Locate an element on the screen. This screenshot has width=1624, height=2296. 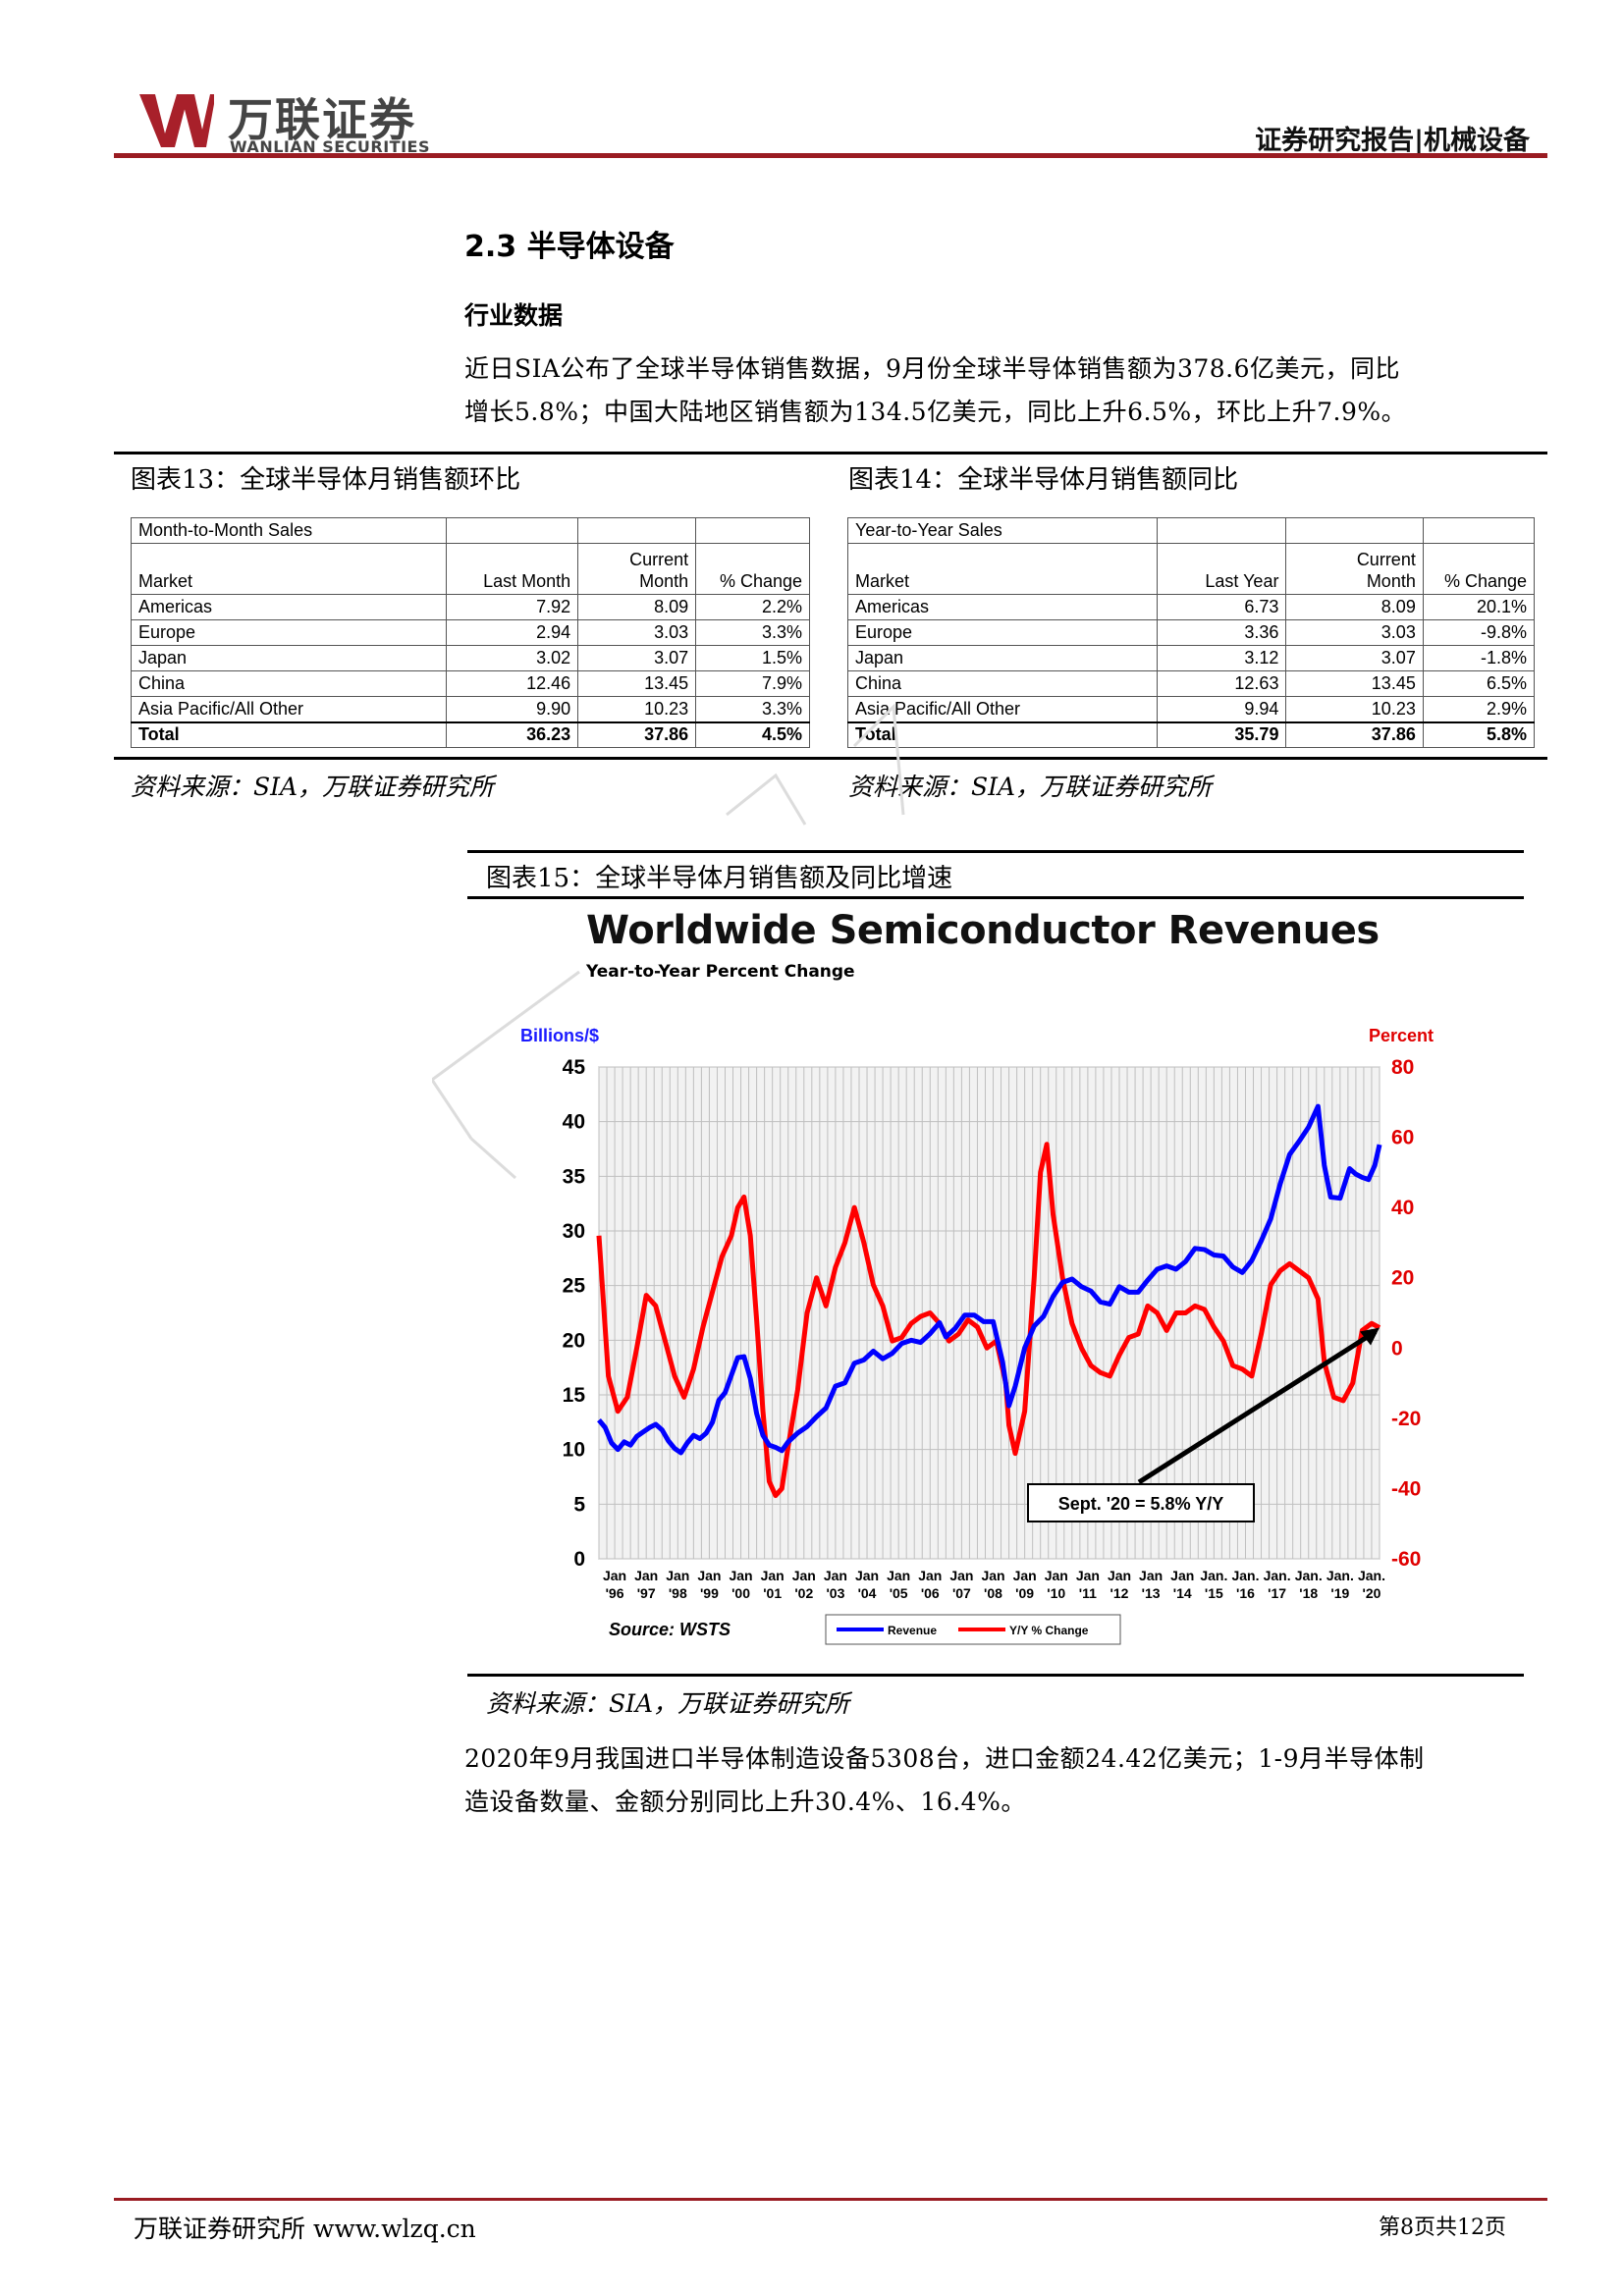
y2-tick-label: 60 is located at coordinates (1402, 1138).